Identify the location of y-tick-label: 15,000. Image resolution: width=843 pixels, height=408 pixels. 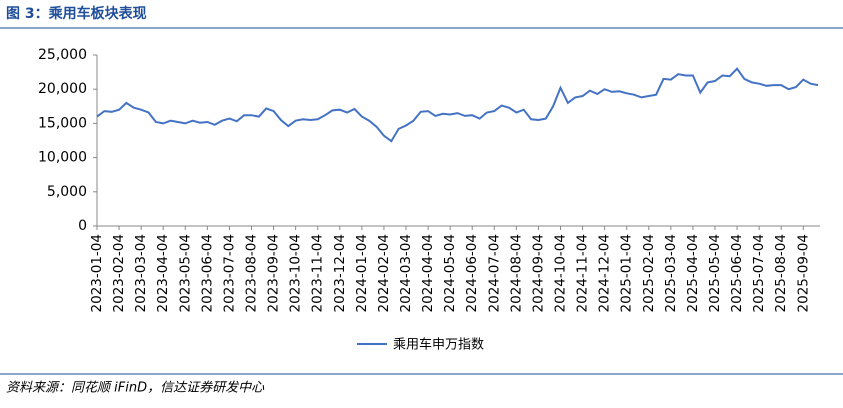
(62, 123).